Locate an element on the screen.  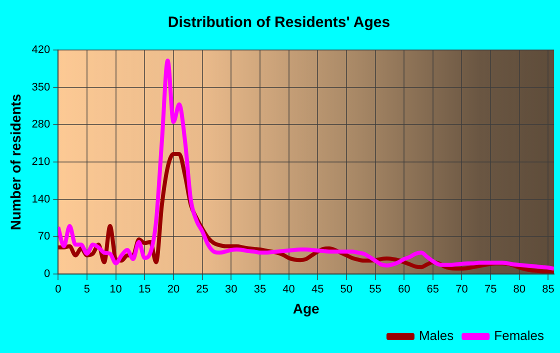
y-tick-label: 420 is located at coordinates (41, 50).